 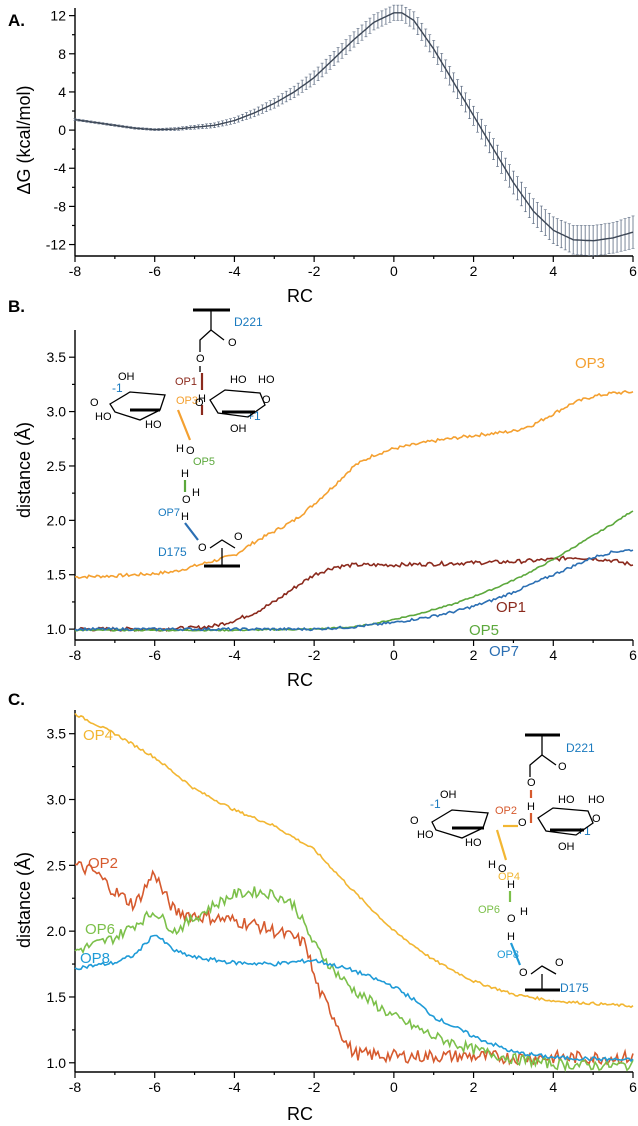 I want to click on minus1-label: -1, so click(x=117, y=388).